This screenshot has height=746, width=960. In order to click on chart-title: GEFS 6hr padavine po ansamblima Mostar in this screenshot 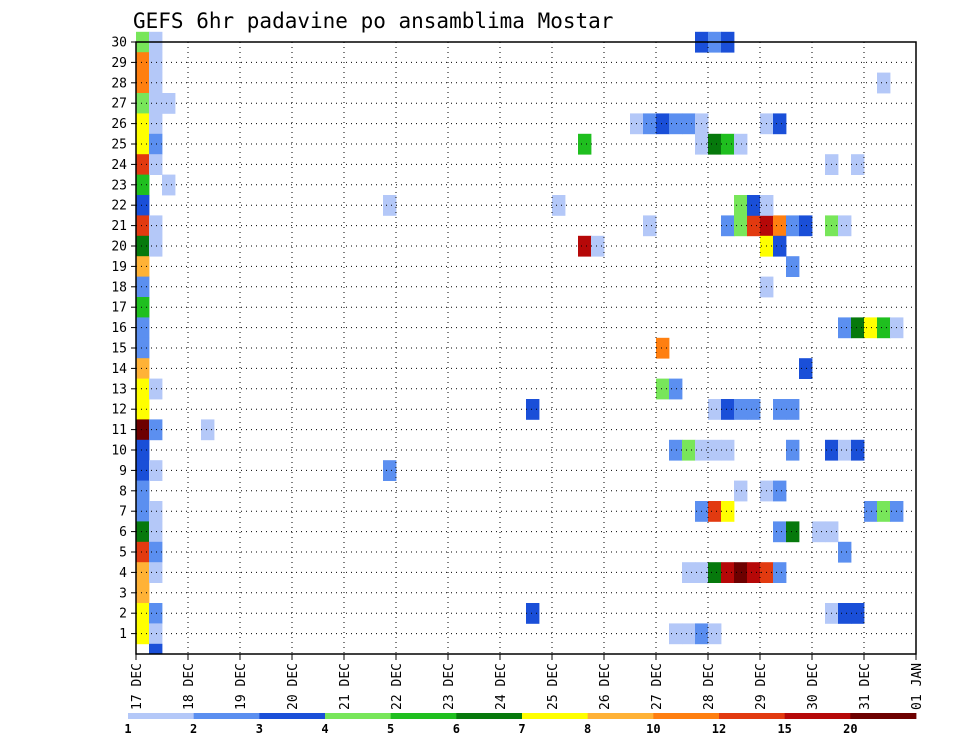, I will do `click(373, 21)`.